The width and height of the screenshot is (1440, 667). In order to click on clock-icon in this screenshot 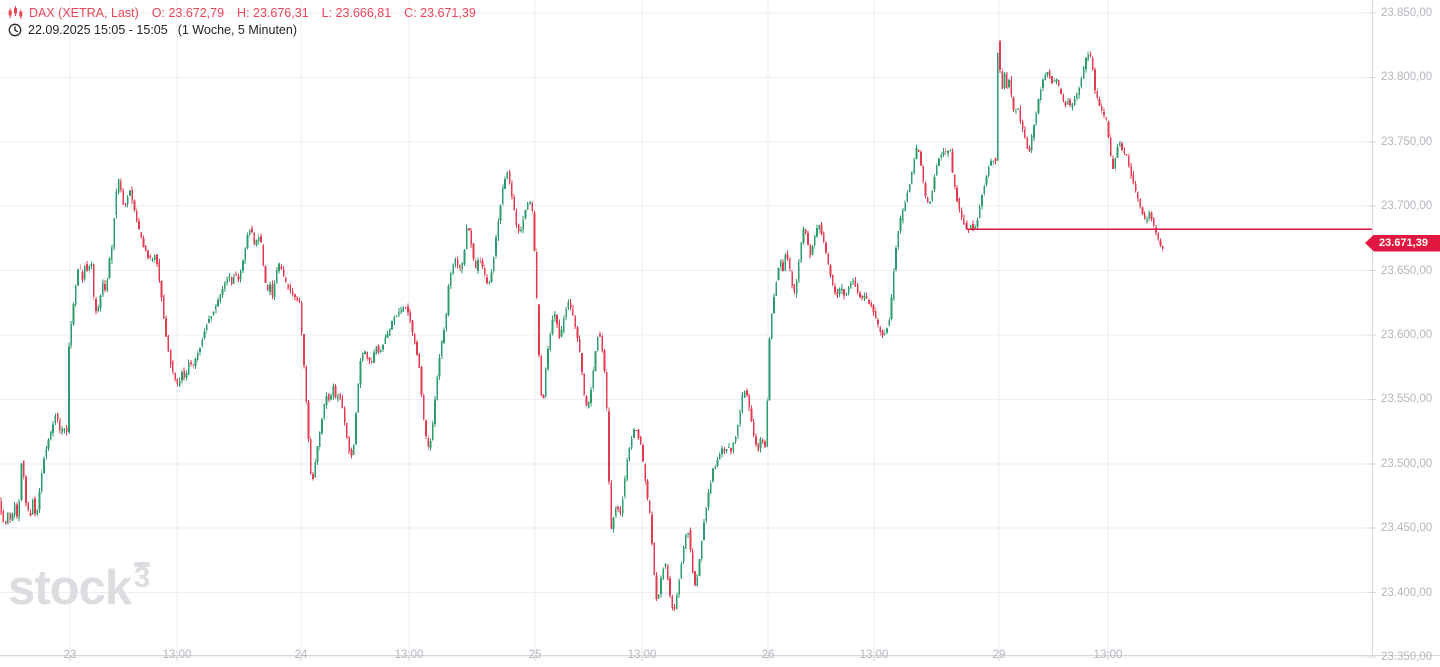, I will do `click(15, 30)`.